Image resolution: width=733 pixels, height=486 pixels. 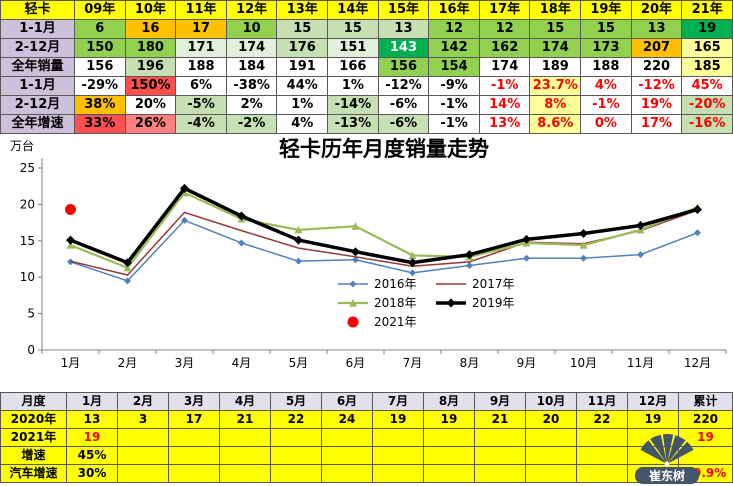 What do you see at coordinates (27, 277) in the screenshot?
I see `y-tick-label: 10` at bounding box center [27, 277].